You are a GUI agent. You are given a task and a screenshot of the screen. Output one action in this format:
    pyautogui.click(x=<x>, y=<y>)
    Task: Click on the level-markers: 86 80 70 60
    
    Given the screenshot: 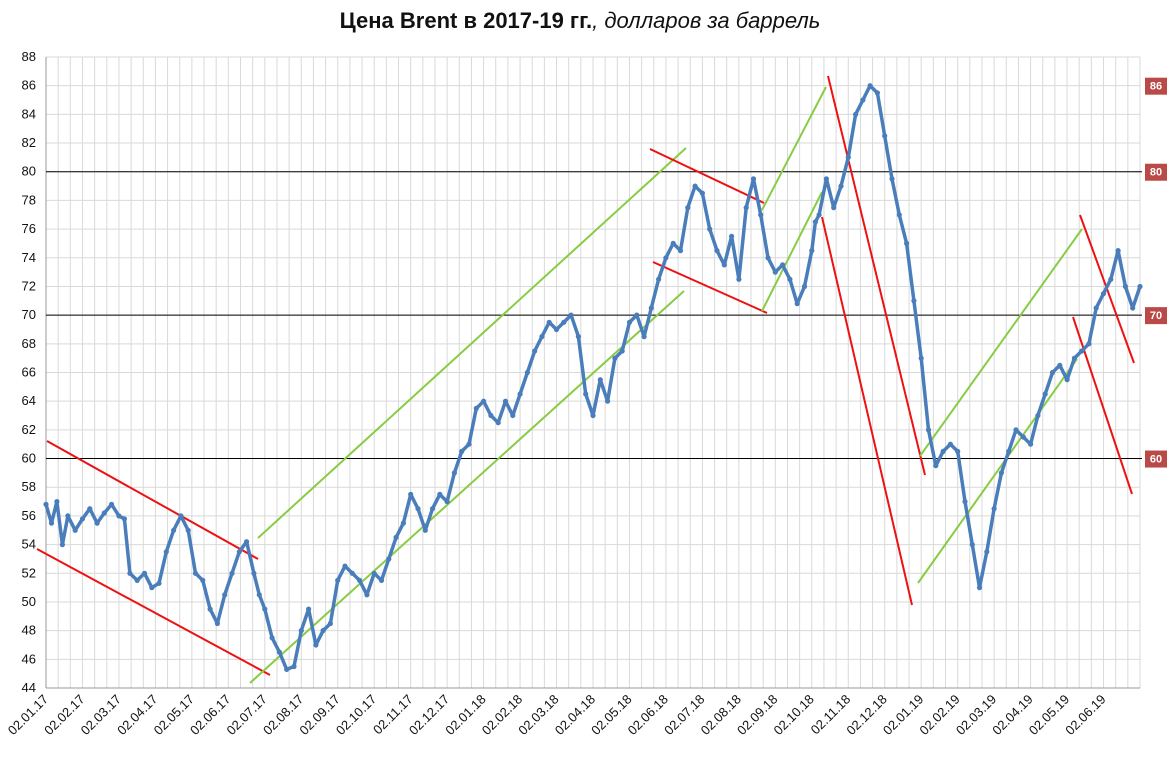 What is the action you would take?
    pyautogui.click(x=1156, y=272)
    